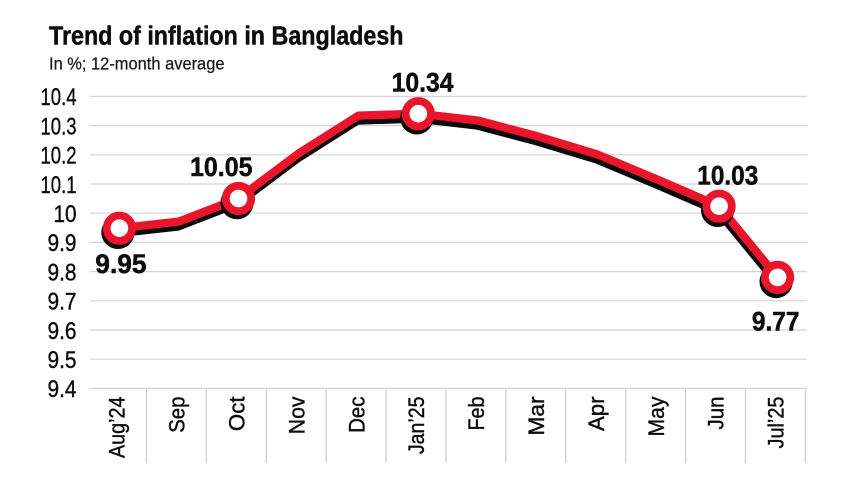 Image resolution: width=857 pixels, height=482 pixels. What do you see at coordinates (137, 64) in the screenshot?
I see `svg-text: In %; 12-month average` at bounding box center [137, 64].